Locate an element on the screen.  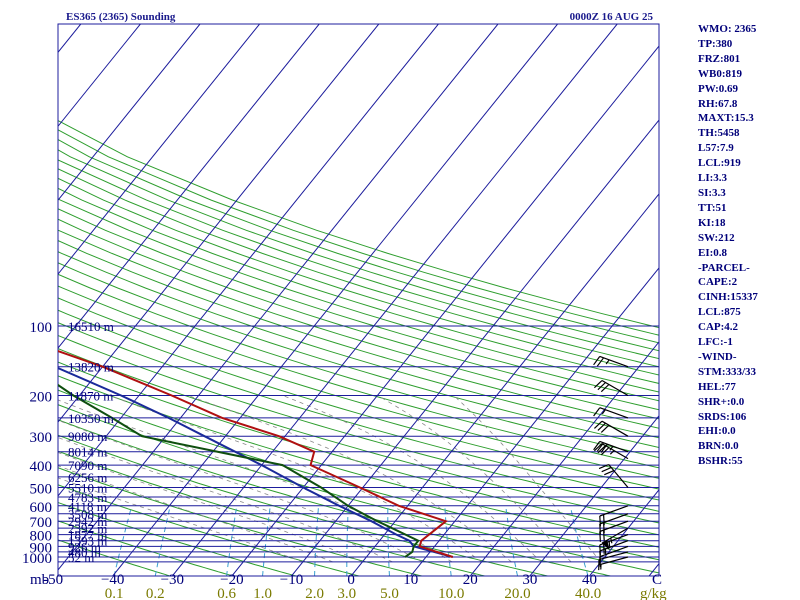
index-item: SHR+:0.0 is located at coordinates (721, 401).